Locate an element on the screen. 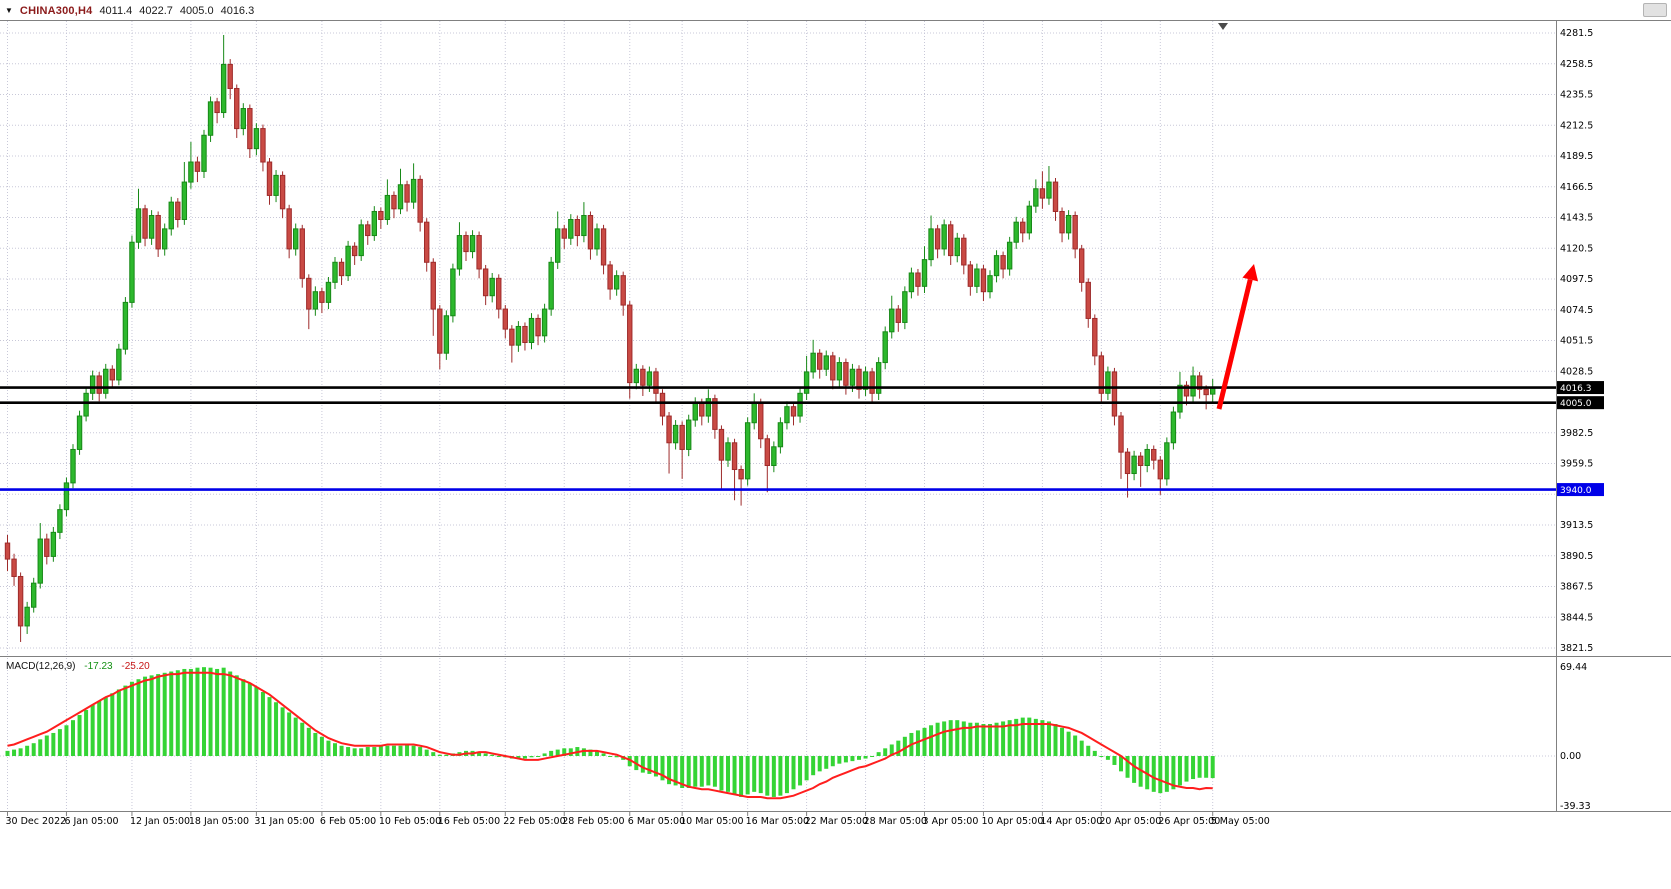 Image resolution: width=1671 pixels, height=889 pixels. price-badge-4005.0 is located at coordinates (1580, 403).